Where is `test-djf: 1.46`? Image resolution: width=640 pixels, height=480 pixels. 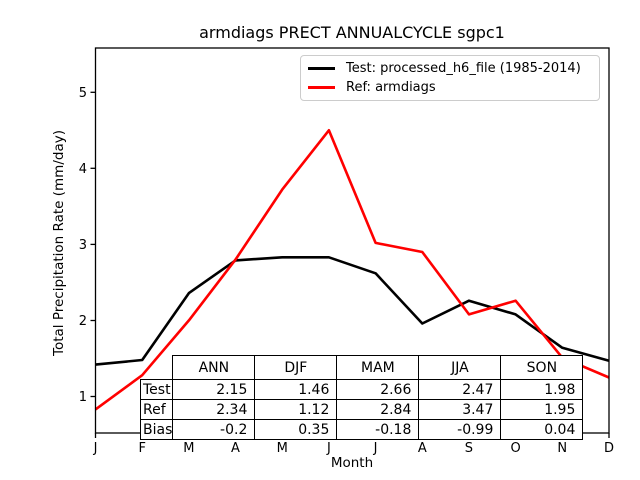
test-djf: 1.46 is located at coordinates (296, 389).